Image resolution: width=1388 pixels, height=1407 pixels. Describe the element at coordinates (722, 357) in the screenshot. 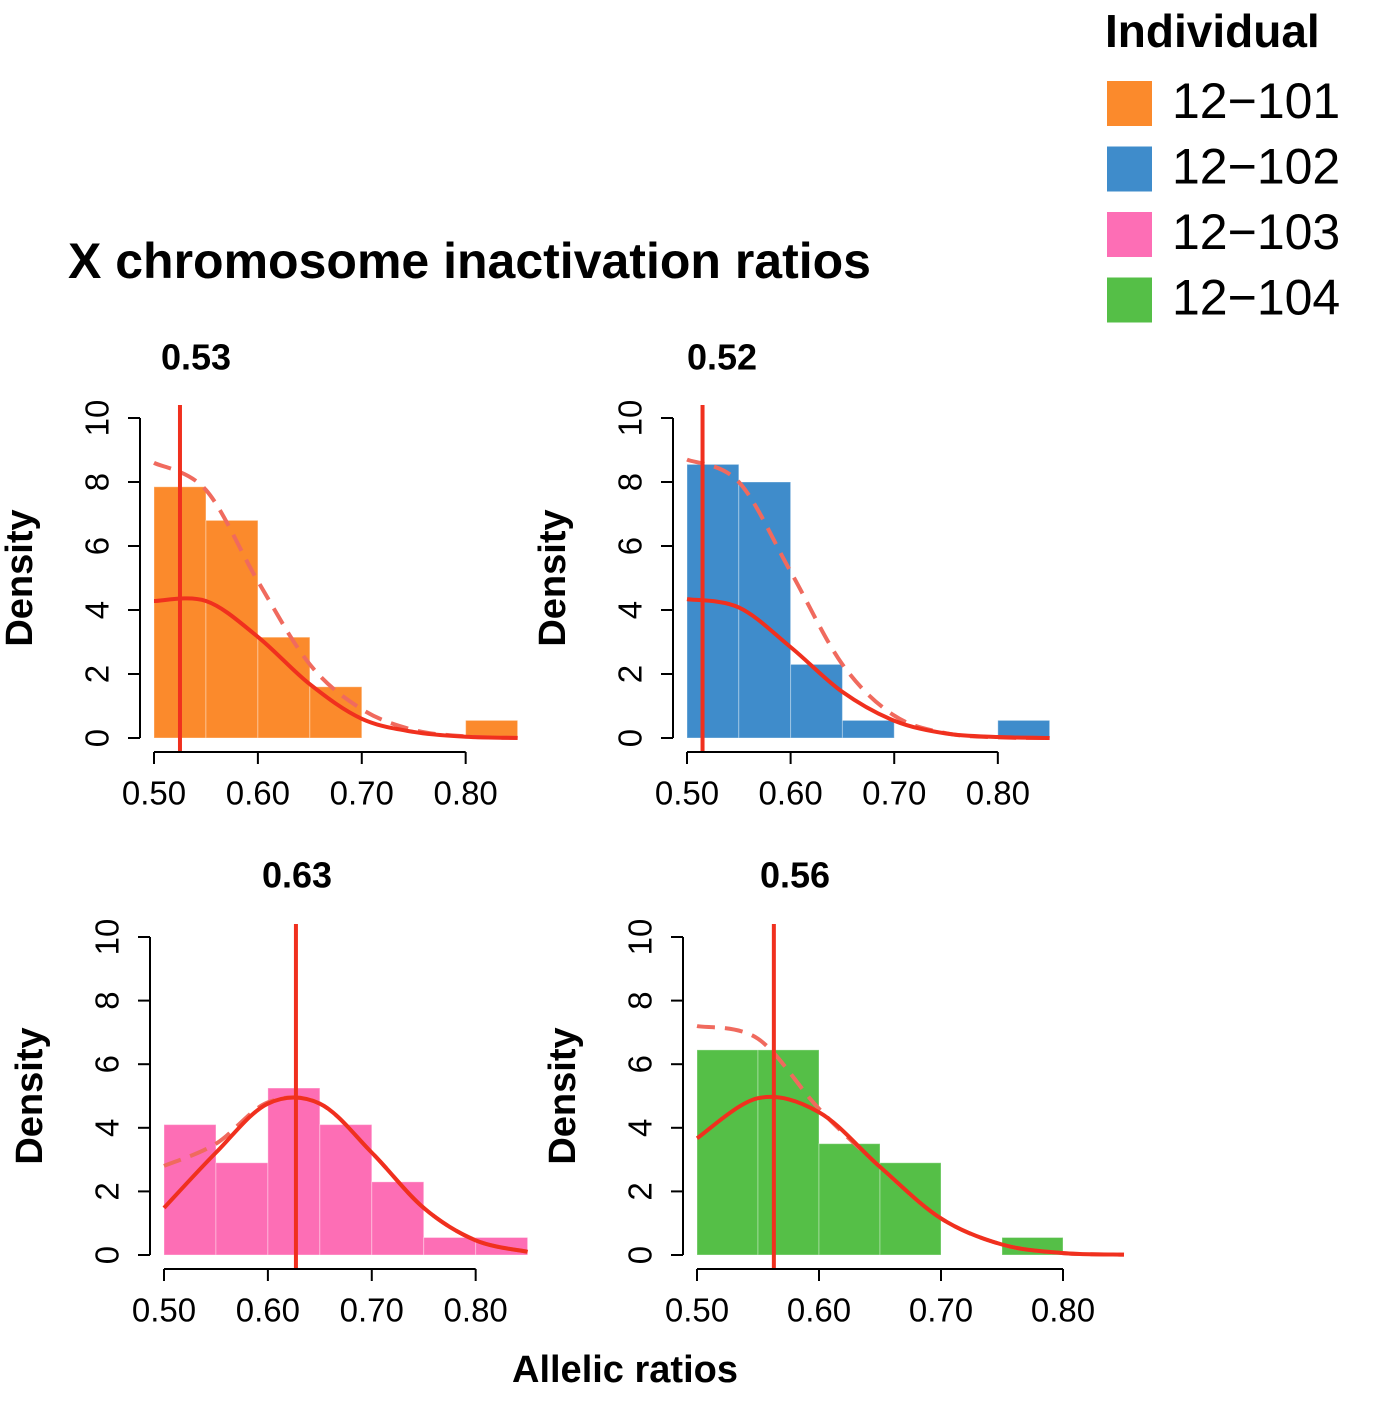

I see `panel-title: 0.52` at that location.